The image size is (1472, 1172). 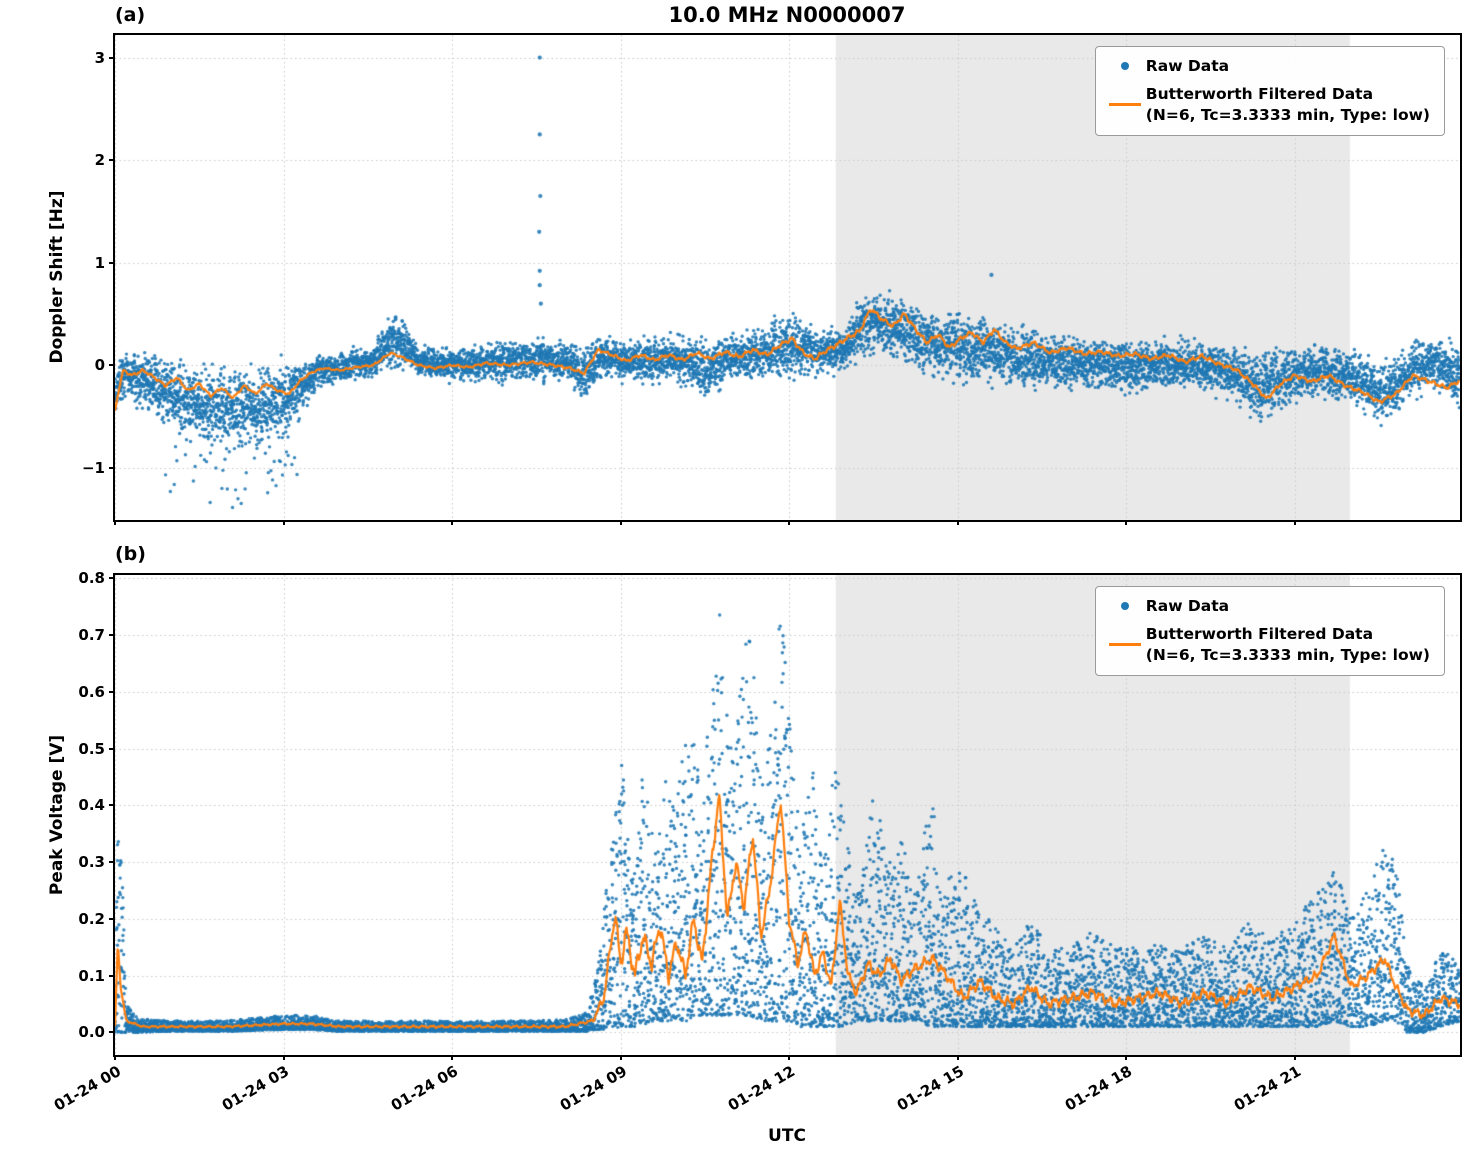 I want to click on y-tick-label: 0.8, so click(x=91, y=578).